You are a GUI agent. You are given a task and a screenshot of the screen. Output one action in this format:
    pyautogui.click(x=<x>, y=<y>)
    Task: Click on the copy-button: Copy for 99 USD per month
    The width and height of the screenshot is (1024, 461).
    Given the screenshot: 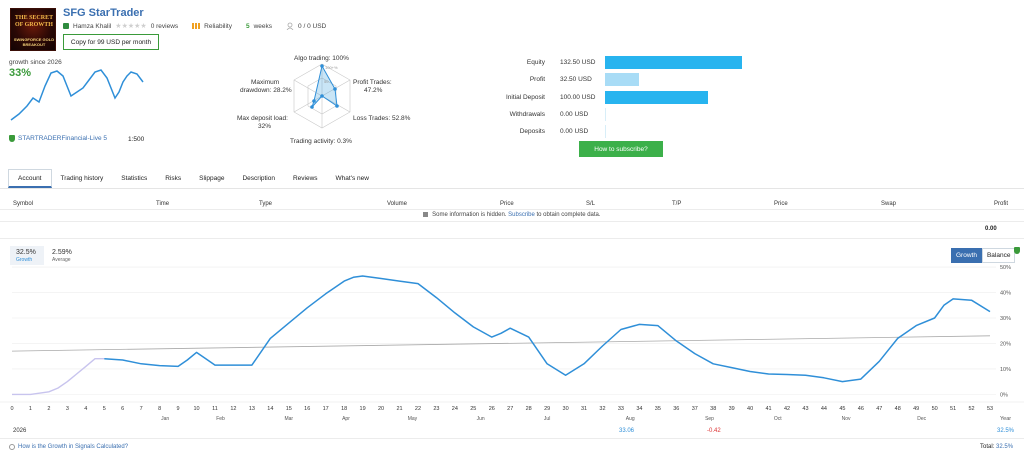 What is the action you would take?
    pyautogui.click(x=111, y=42)
    